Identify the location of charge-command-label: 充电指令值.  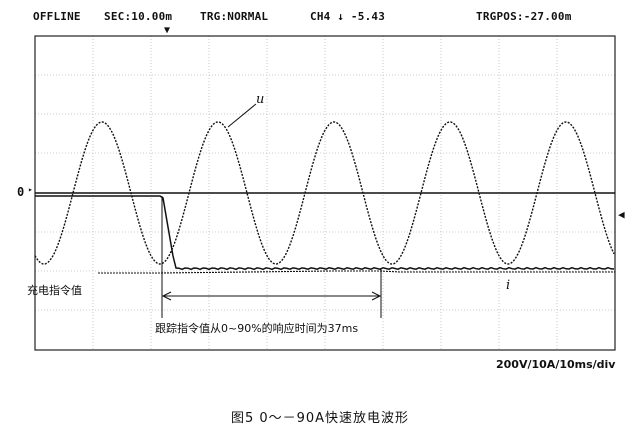
(54, 290).